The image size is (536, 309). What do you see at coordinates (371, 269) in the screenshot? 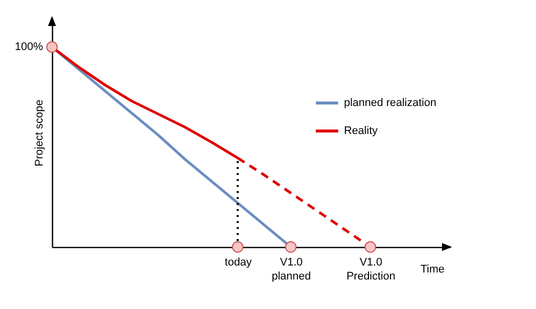
I see `x-tick-label: V1.0 Prediction` at bounding box center [371, 269].